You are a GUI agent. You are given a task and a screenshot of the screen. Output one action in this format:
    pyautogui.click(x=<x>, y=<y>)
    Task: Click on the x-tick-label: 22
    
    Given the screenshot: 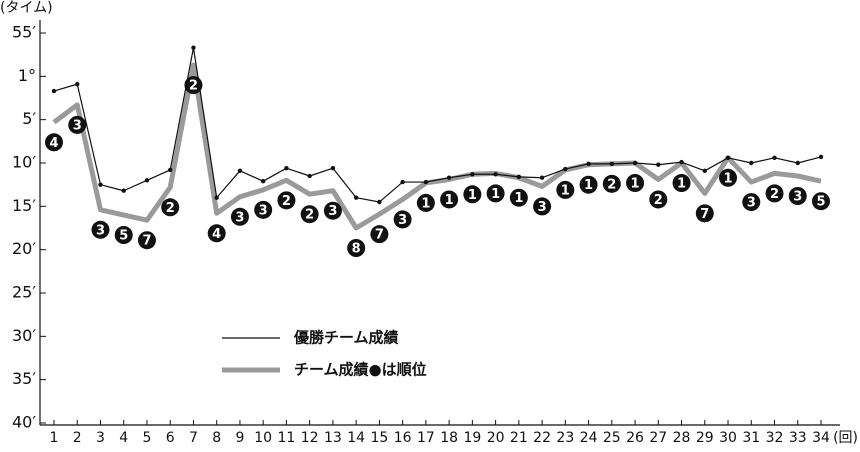 What is the action you would take?
    pyautogui.click(x=542, y=438)
    